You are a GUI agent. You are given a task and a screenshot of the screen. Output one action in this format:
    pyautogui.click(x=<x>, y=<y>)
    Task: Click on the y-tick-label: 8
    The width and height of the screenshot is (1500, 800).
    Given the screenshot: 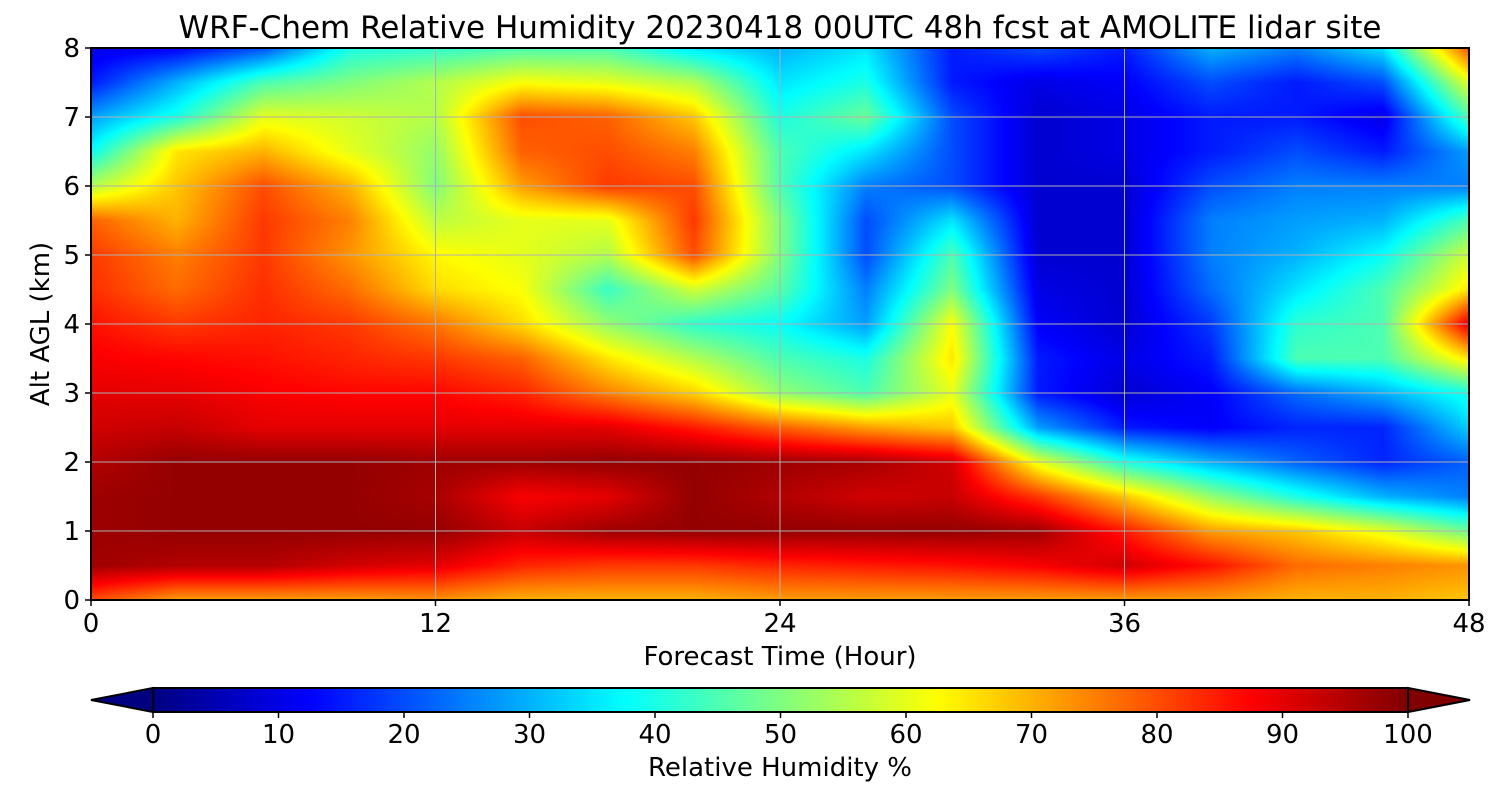 What is the action you would take?
    pyautogui.click(x=71, y=49)
    